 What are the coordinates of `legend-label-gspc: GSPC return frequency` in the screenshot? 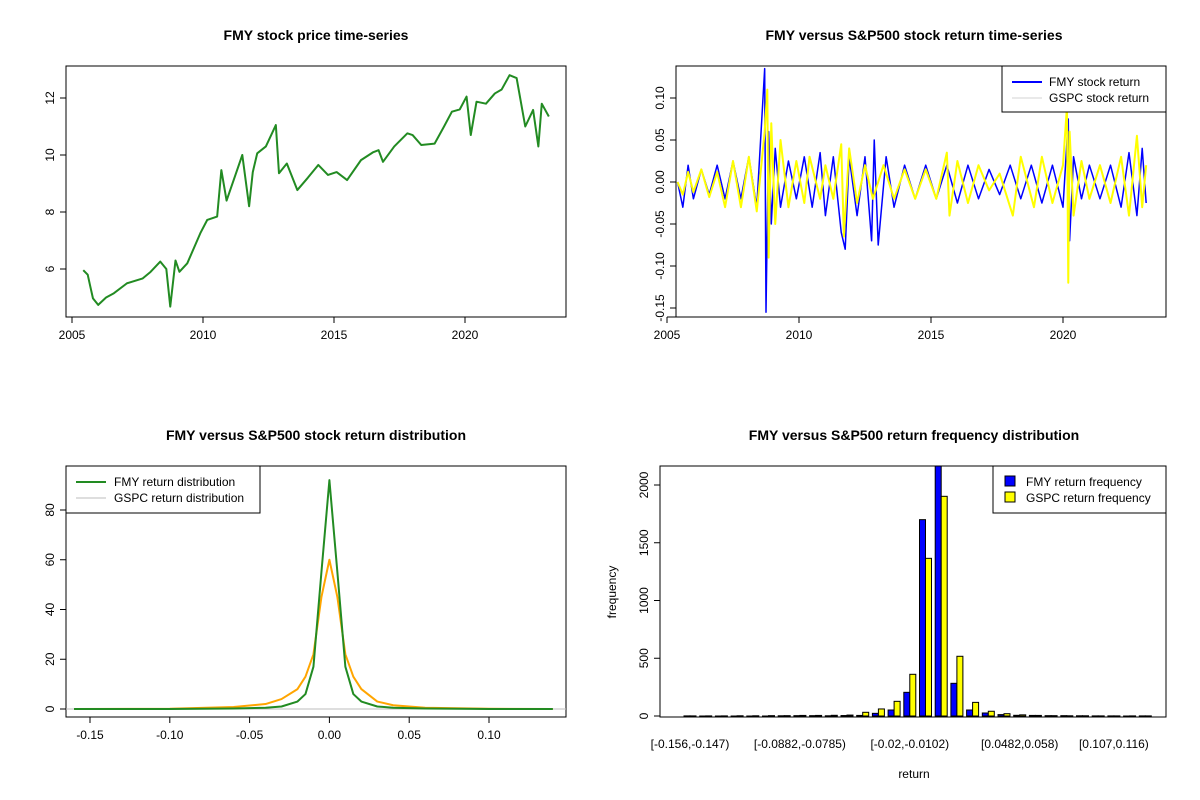 It's located at (1088, 498).